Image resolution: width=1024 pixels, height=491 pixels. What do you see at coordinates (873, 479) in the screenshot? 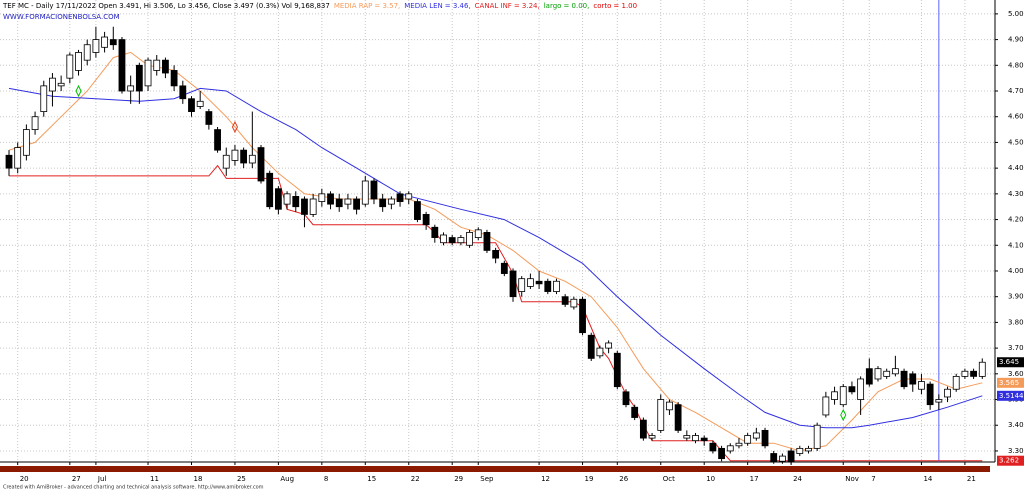
I see `x-tick-label: 7` at bounding box center [873, 479].